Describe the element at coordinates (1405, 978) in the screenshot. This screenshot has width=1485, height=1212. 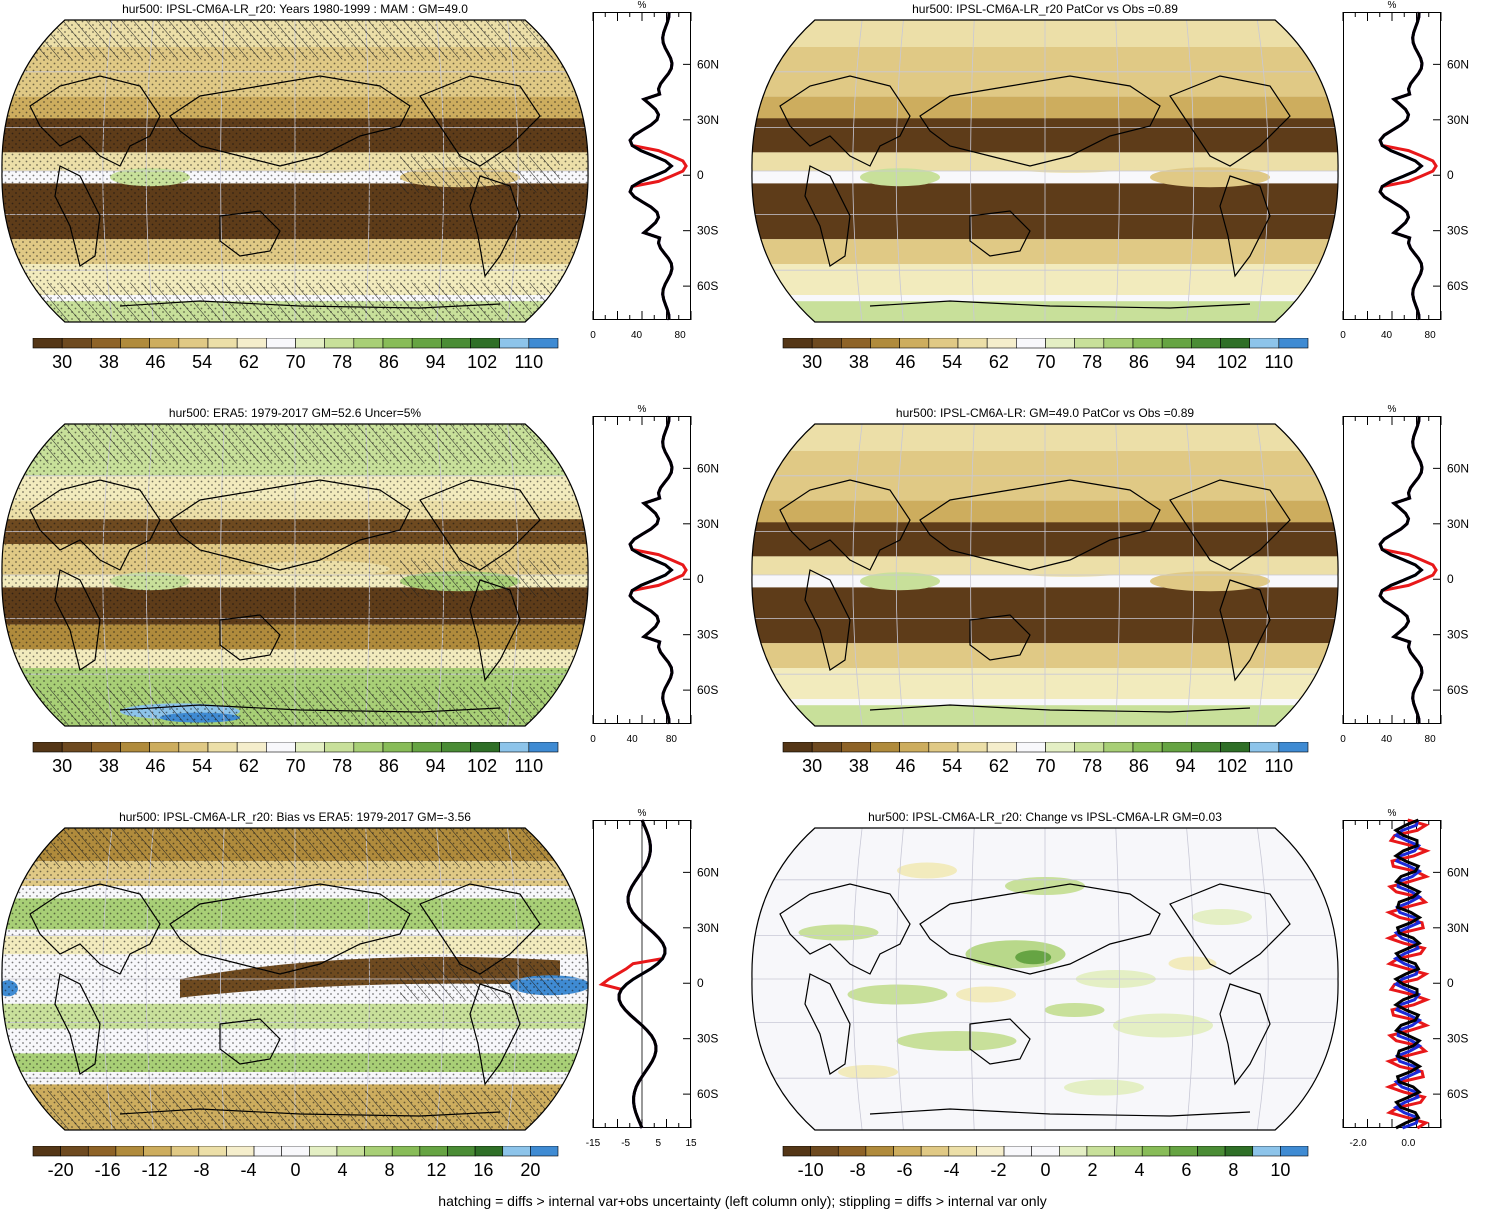
I see `zonal-mean-profile: % -2.0 0.0 60N 30N 0 30S 60S` at that location.